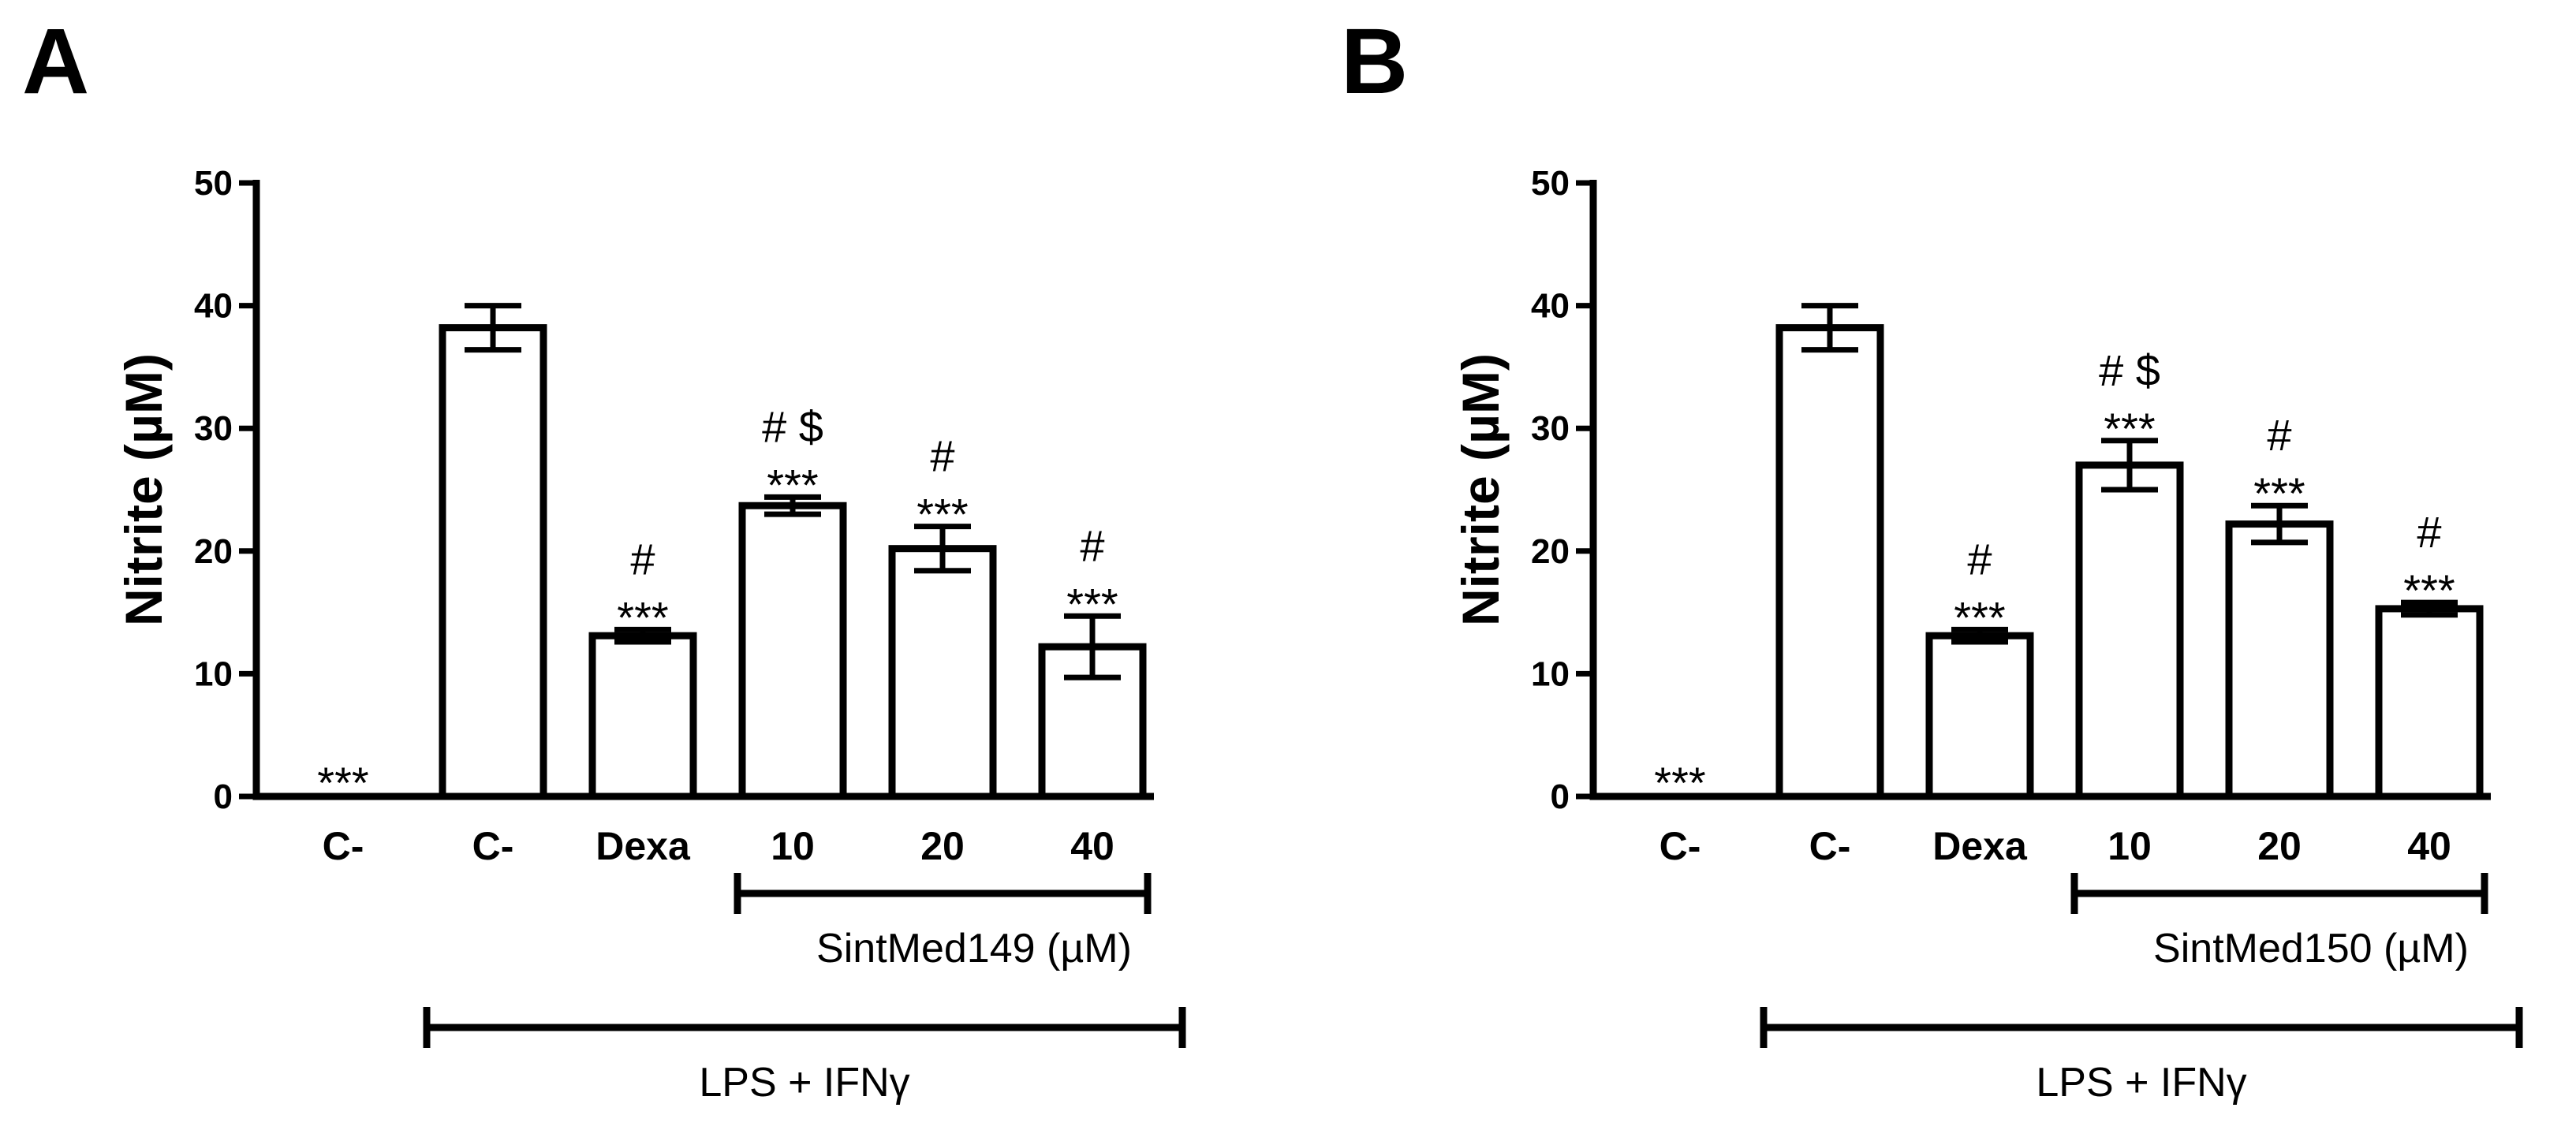  Describe the element at coordinates (974, 949) in the screenshot. I see `treatment-bracket-label: SintMed149 (µM)` at that location.